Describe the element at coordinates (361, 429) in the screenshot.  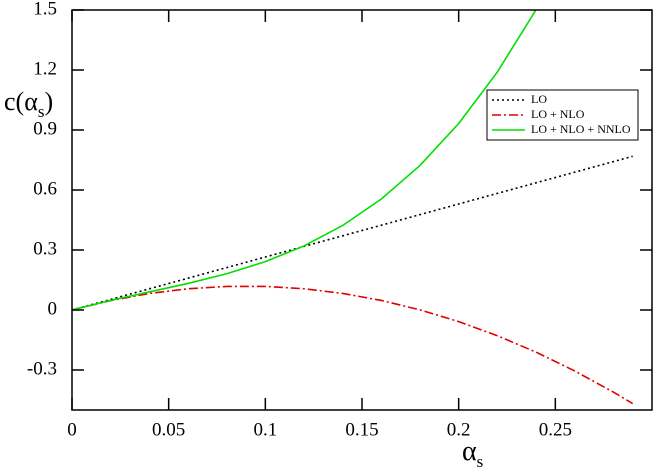
I see `x-tick-label: 0.15` at that location.